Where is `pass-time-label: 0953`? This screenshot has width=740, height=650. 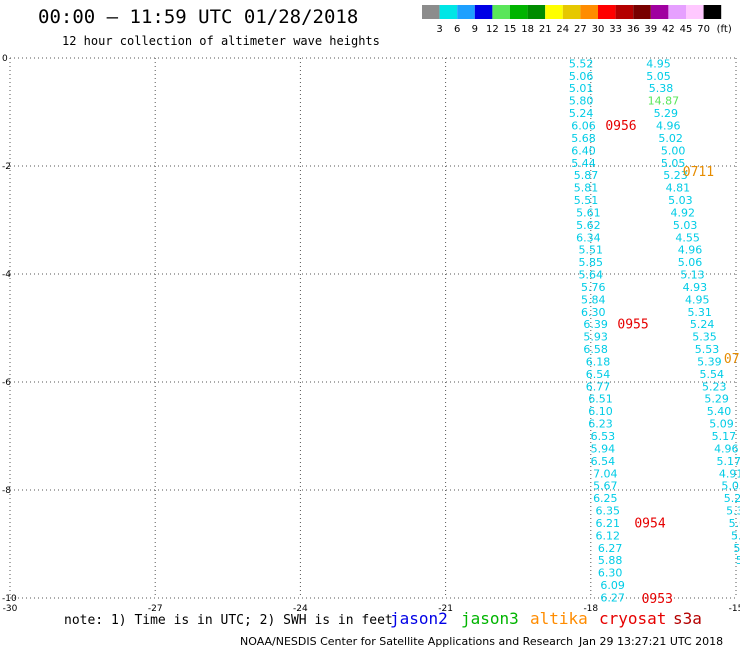 pass-time-label: 0953 is located at coordinates (657, 599).